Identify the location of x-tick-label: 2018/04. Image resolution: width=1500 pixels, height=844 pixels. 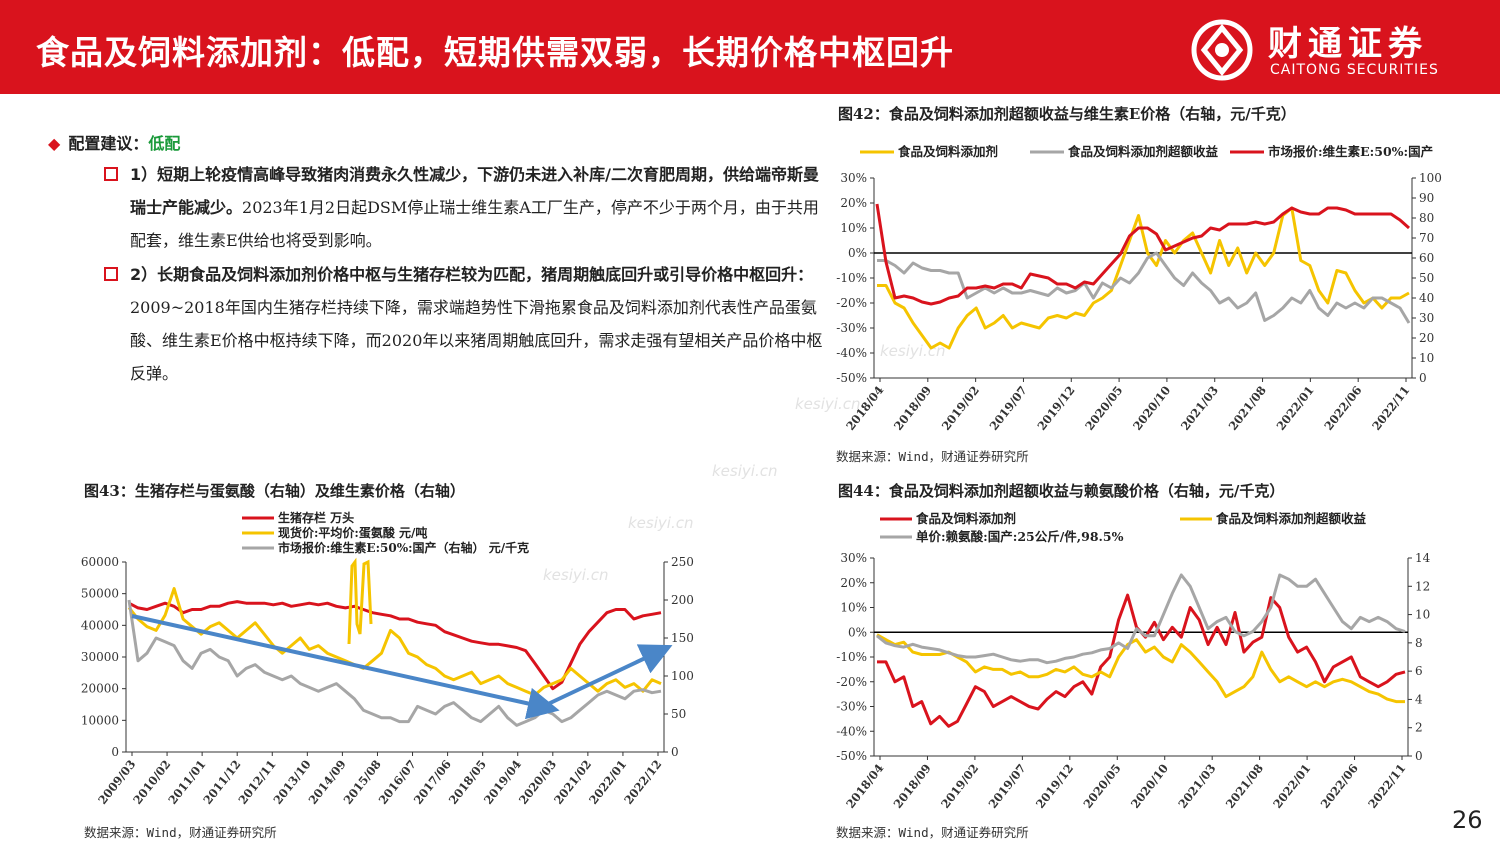
(864, 408).